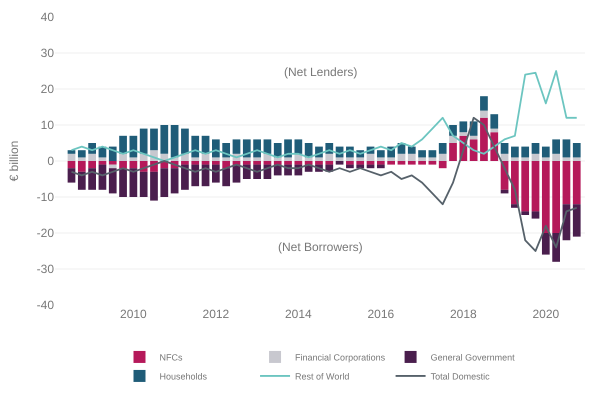 The width and height of the screenshot is (600, 400). Describe the element at coordinates (322, 376) in the screenshot. I see `legend-label: Rest of World` at that location.